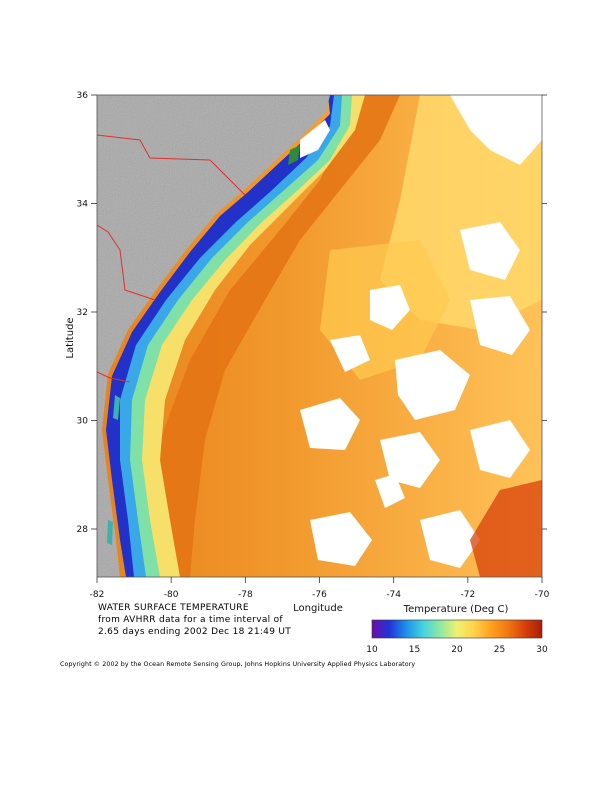 The width and height of the screenshot is (612, 792). What do you see at coordinates (467, 595) in the screenshot?
I see `x-tick-label: -72` at bounding box center [467, 595].